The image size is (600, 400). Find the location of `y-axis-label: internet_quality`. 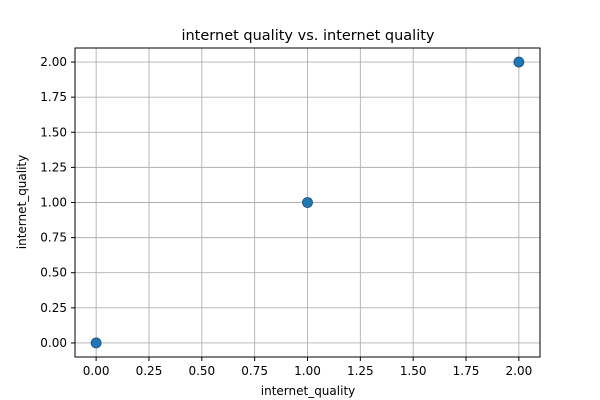

y-axis-label: internet_quality is located at coordinates (22, 202).